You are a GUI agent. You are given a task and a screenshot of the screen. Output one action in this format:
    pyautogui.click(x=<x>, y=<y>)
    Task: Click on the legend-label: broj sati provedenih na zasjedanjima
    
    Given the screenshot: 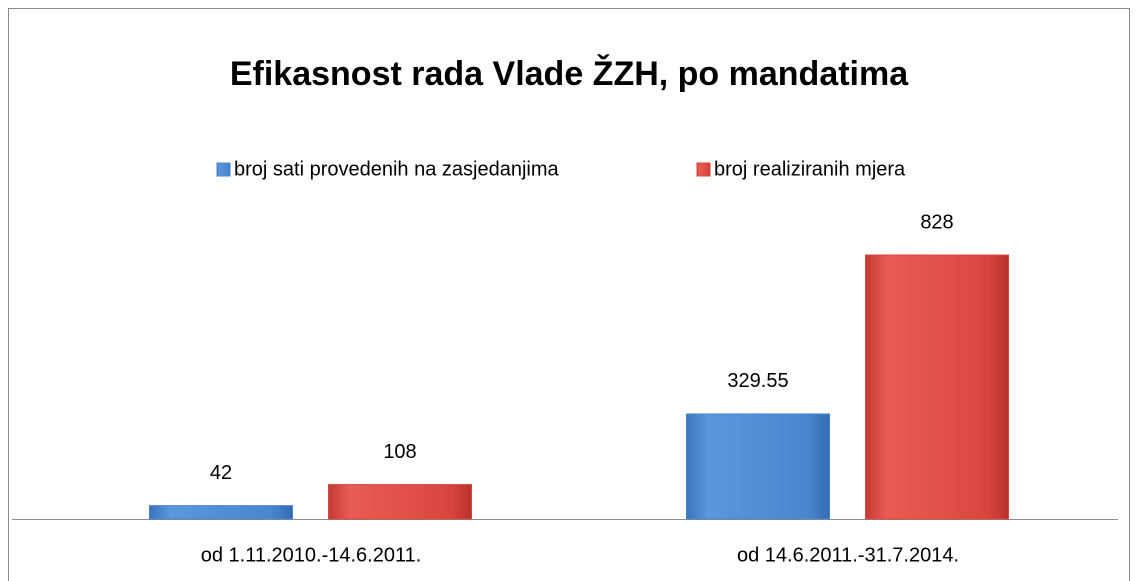 What is the action you would take?
    pyautogui.click(x=397, y=169)
    